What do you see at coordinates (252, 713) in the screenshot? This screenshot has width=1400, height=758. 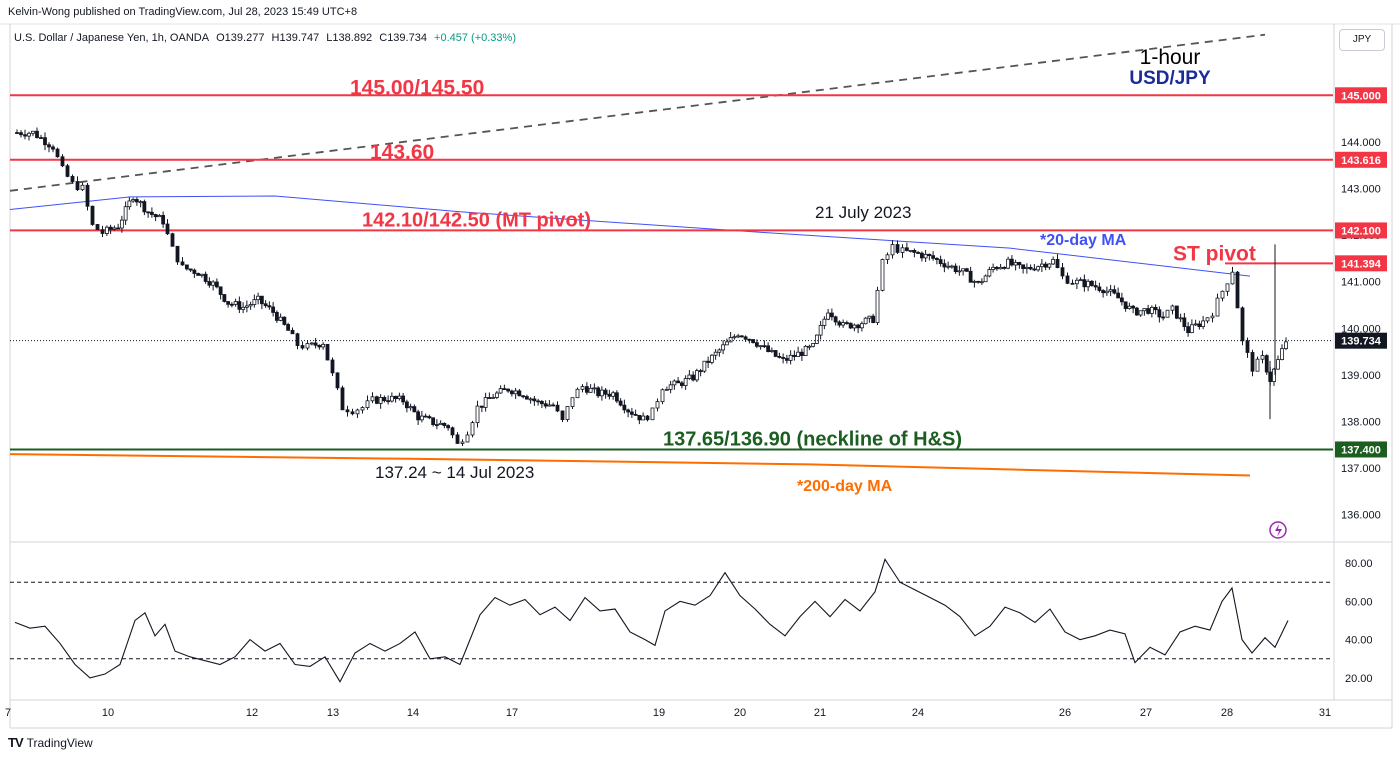 I see `time-tick-label: 12` at bounding box center [252, 713].